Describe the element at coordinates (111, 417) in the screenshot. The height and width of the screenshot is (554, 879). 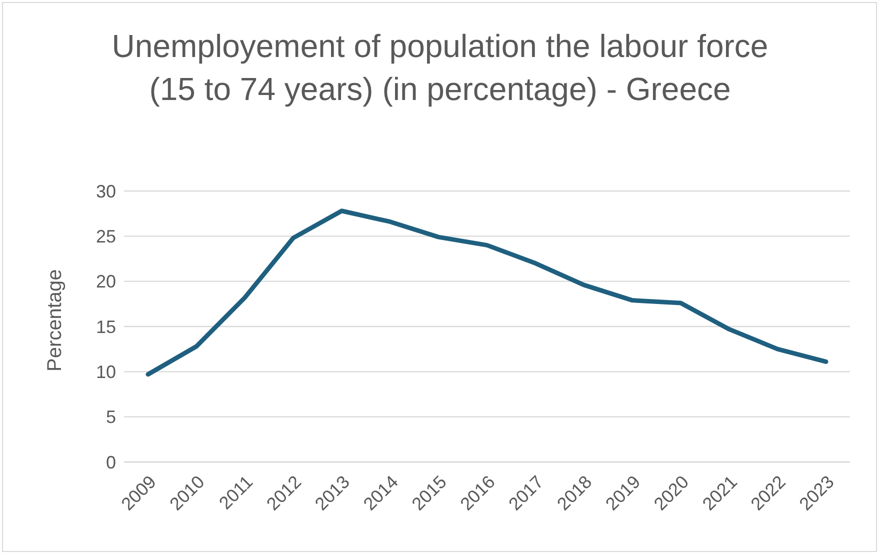
I see `y-tick-label: 5` at that location.